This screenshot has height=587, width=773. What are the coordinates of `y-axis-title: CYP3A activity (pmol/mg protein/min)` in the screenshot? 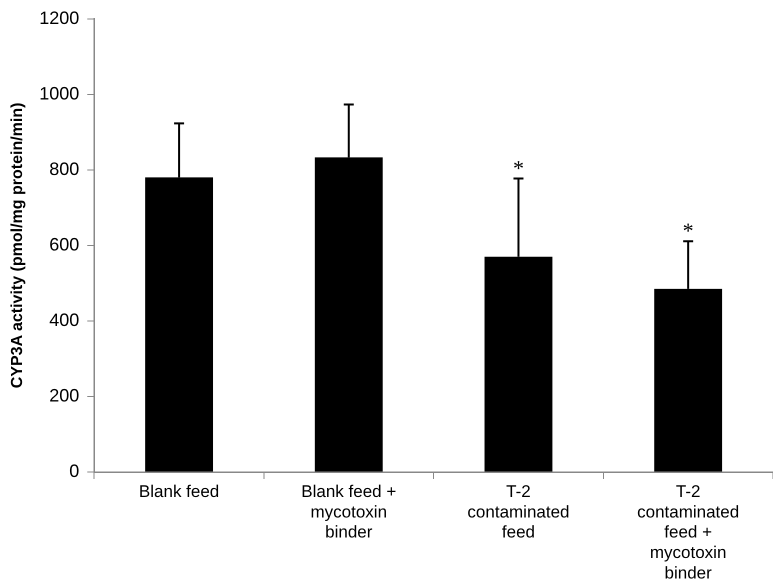 It's located at (17, 245).